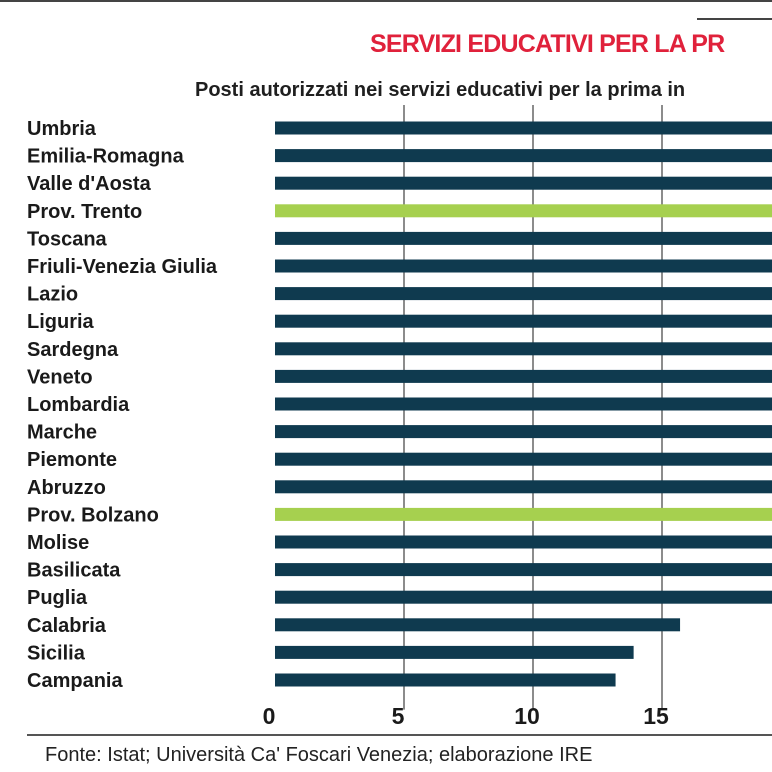 This screenshot has height=772, width=772. I want to click on category-label-10: Lombardia, so click(78, 405).